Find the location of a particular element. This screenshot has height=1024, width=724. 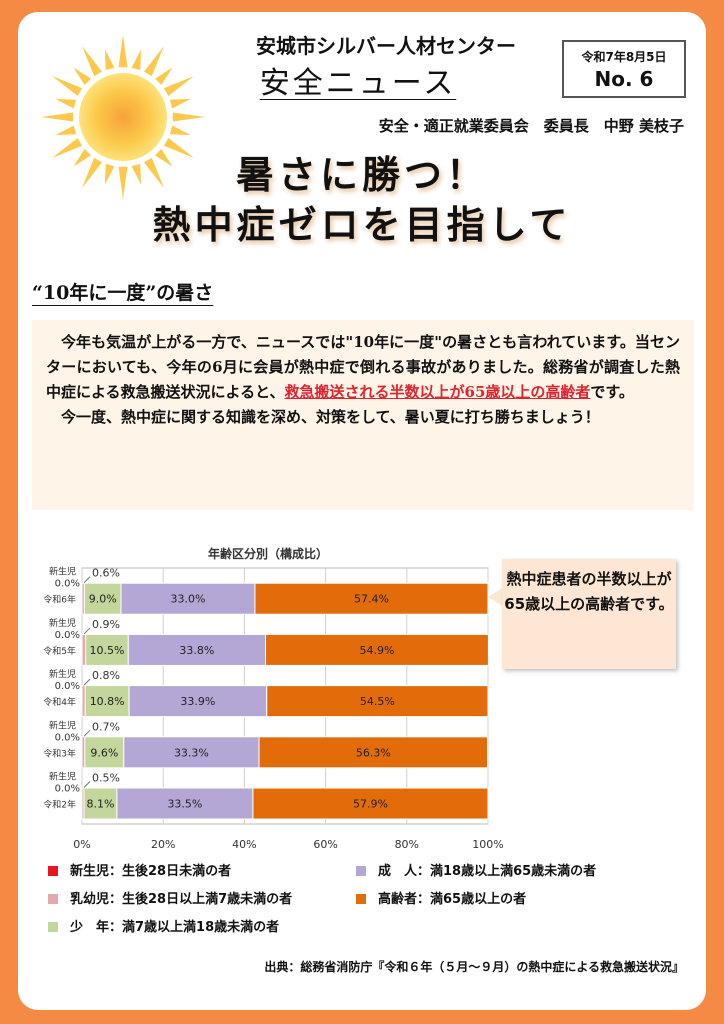

legend-item-infant: 乳幼児：生後28日以上満7歳未満の者 is located at coordinates (170, 897).